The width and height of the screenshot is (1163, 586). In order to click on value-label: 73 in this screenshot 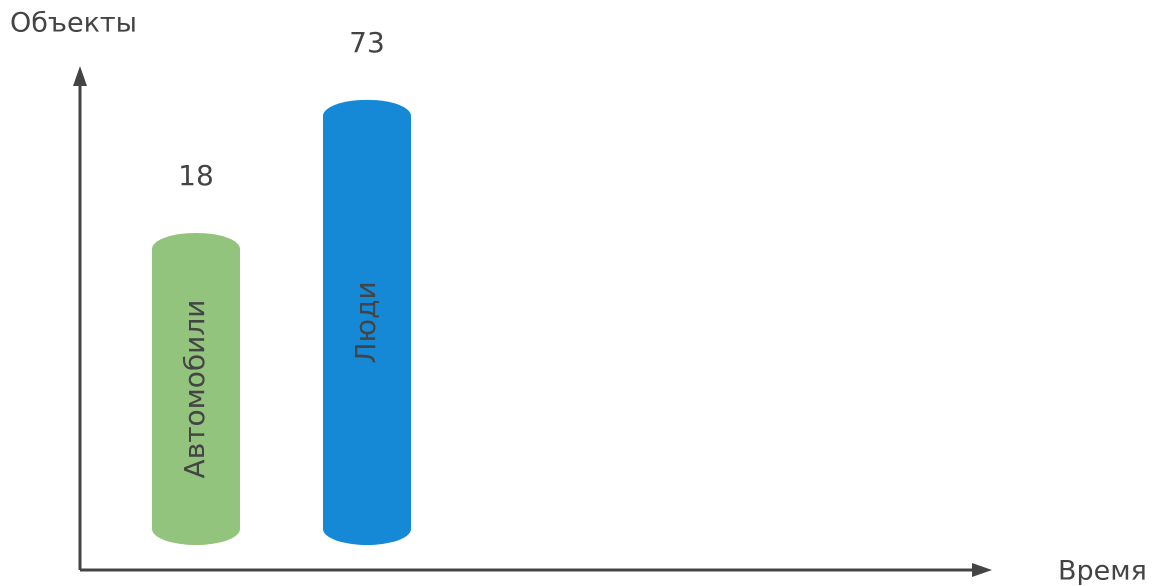, I will do `click(367, 42)`.